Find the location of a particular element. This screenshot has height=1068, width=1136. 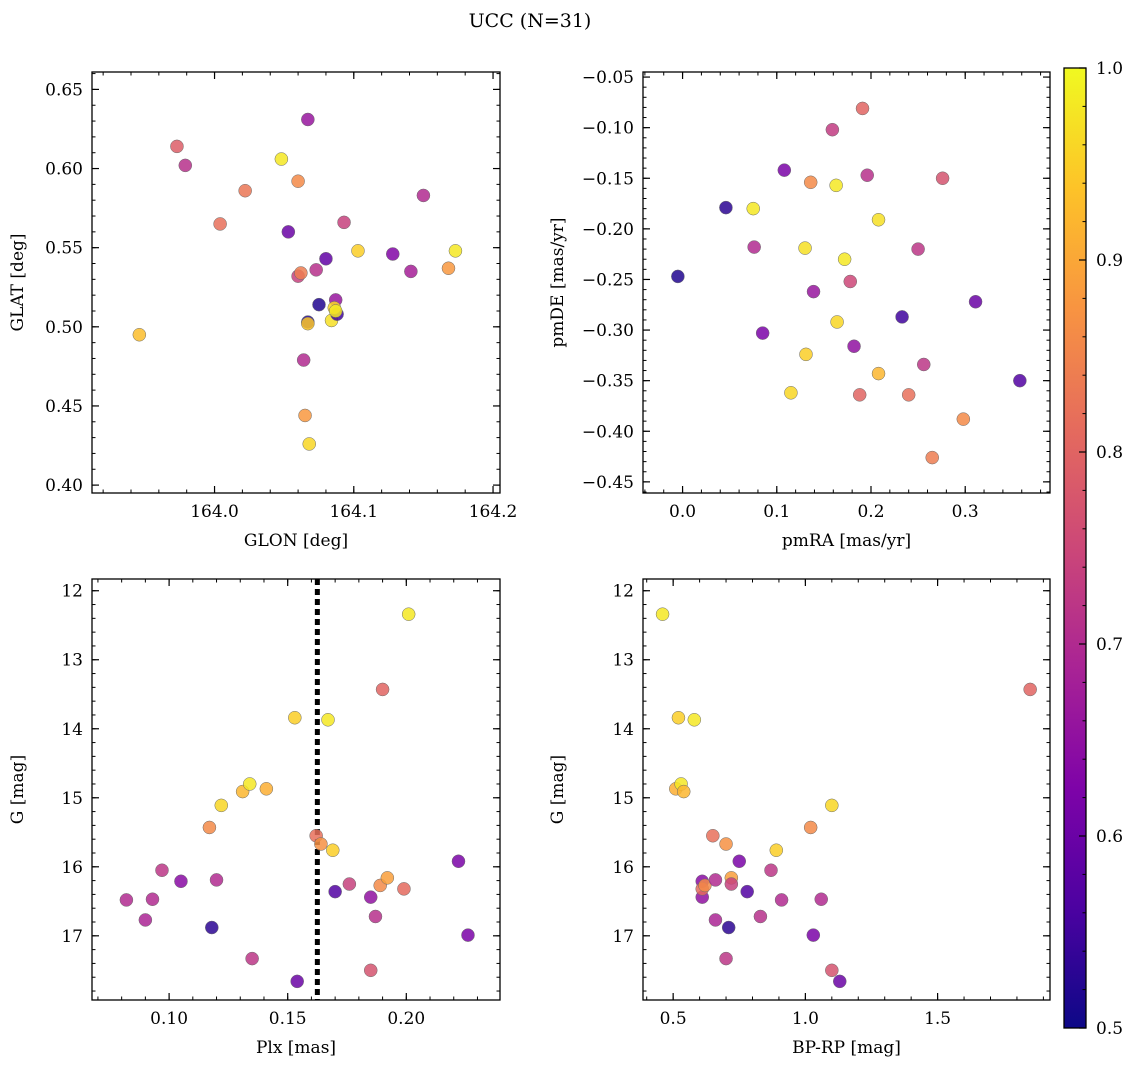

x-tick-label: 164.0 is located at coordinates (214, 512).